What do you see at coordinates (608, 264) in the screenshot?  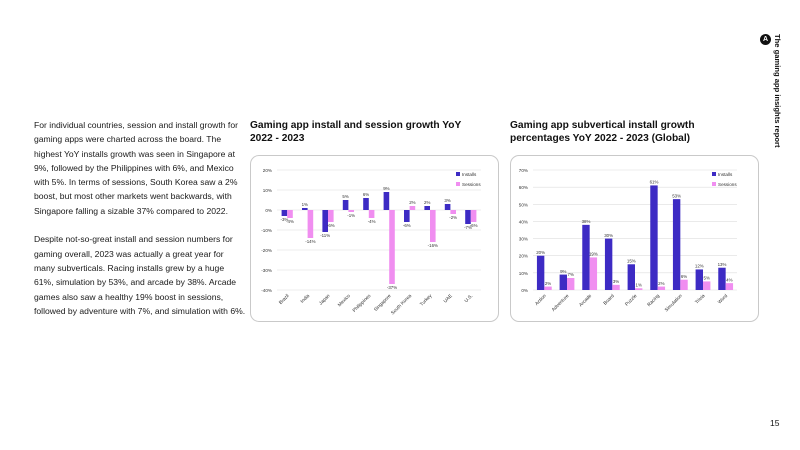 I see `bar-installs-board` at bounding box center [608, 264].